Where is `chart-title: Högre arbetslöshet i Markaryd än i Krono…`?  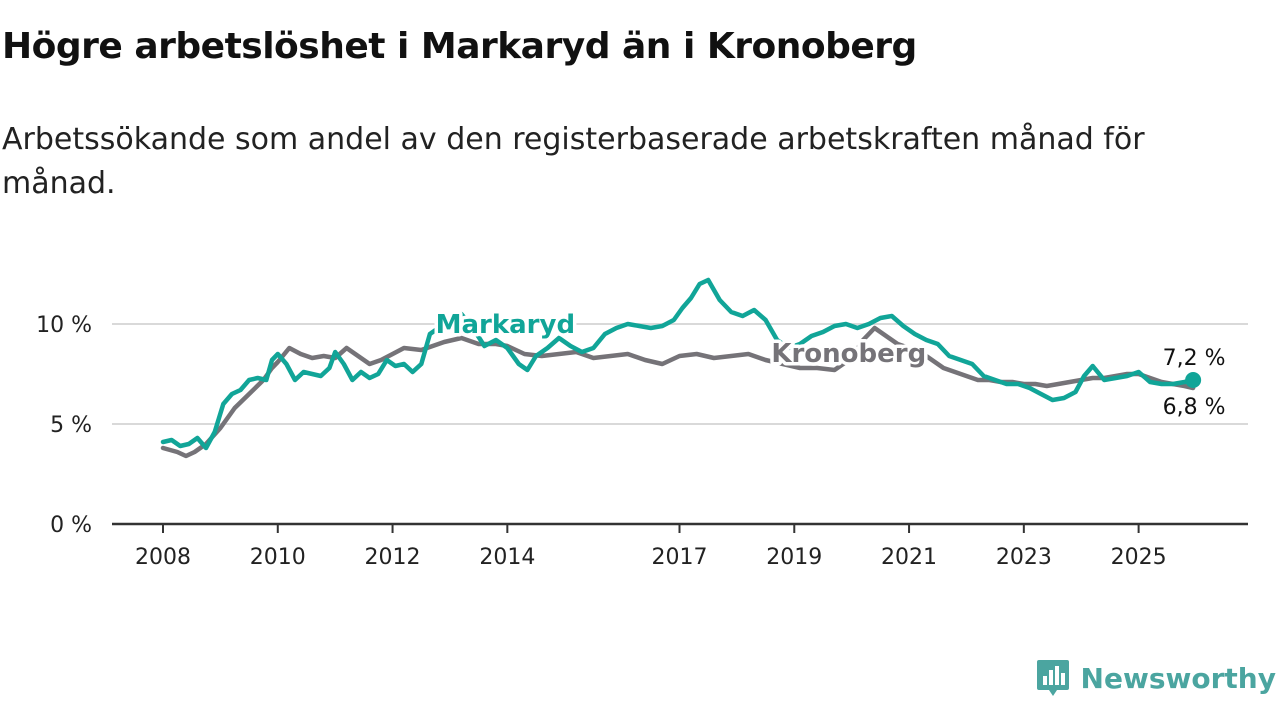
chart-title: Högre arbetslöshet i Markaryd än i Krono… is located at coordinates (459, 46).